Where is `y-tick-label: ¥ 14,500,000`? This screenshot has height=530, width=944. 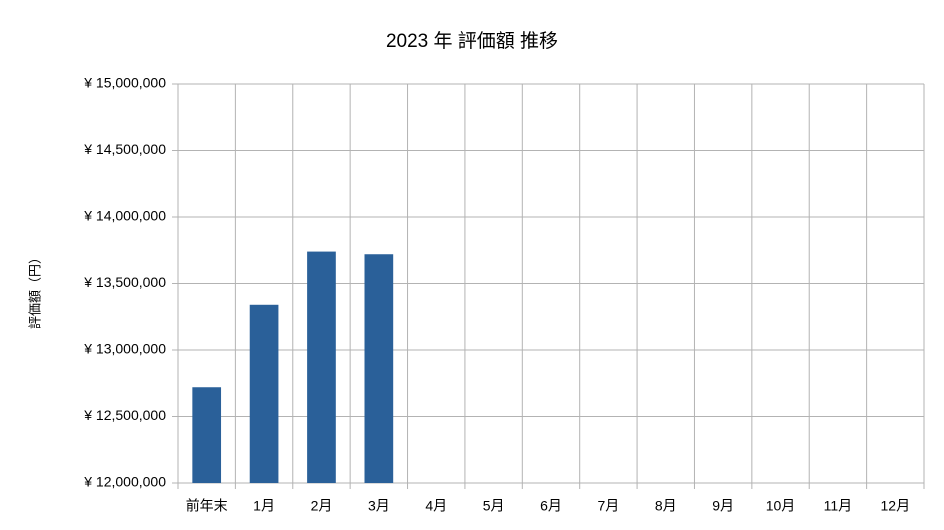 y-tick-label: ¥ 14,500,000 is located at coordinates (124, 149).